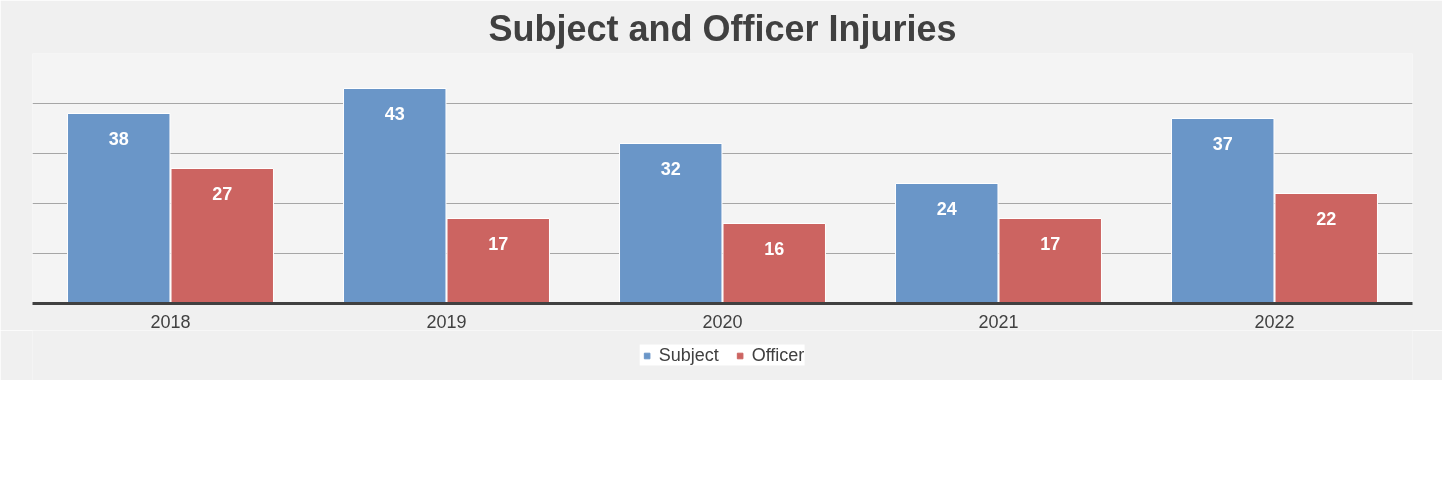  Describe the element at coordinates (1326, 218) in the screenshot. I see `data-label: 22` at that location.